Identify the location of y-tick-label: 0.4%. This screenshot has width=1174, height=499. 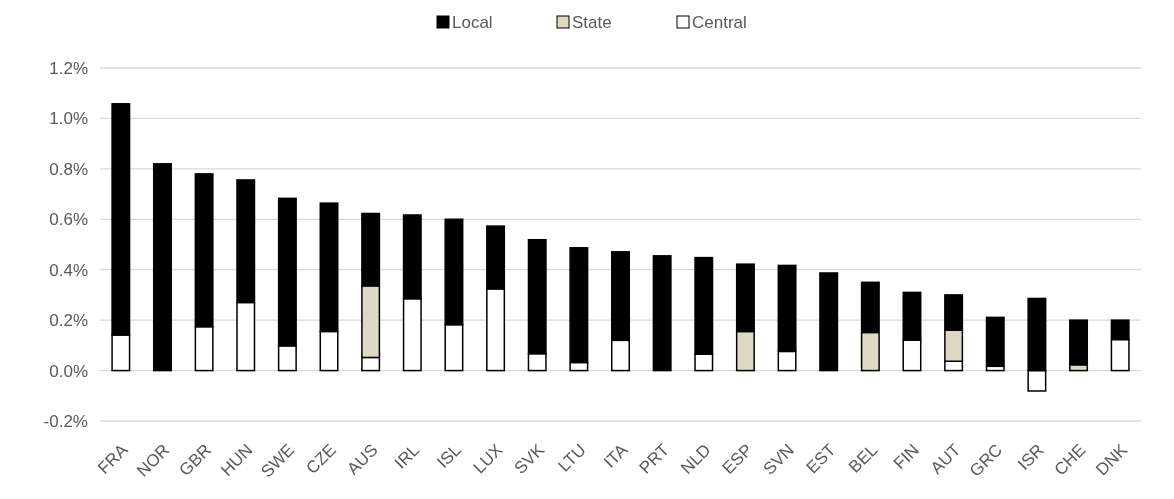
(68, 270).